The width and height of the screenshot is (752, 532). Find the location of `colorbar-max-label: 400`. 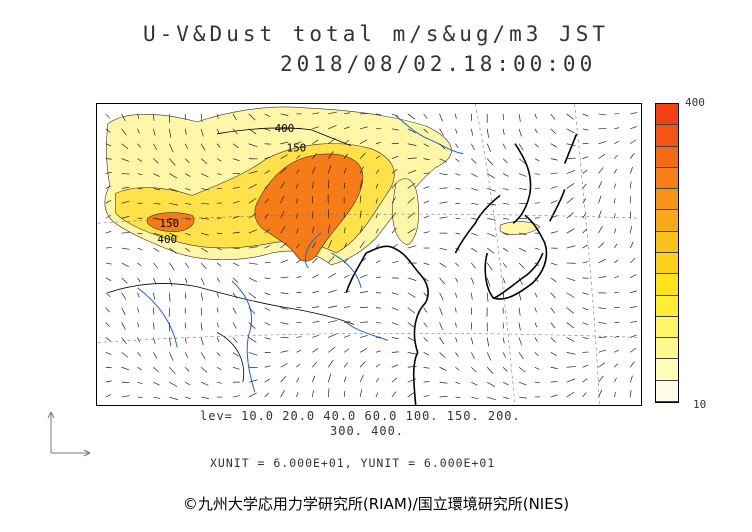

colorbar-max-label: 400 is located at coordinates (695, 102).